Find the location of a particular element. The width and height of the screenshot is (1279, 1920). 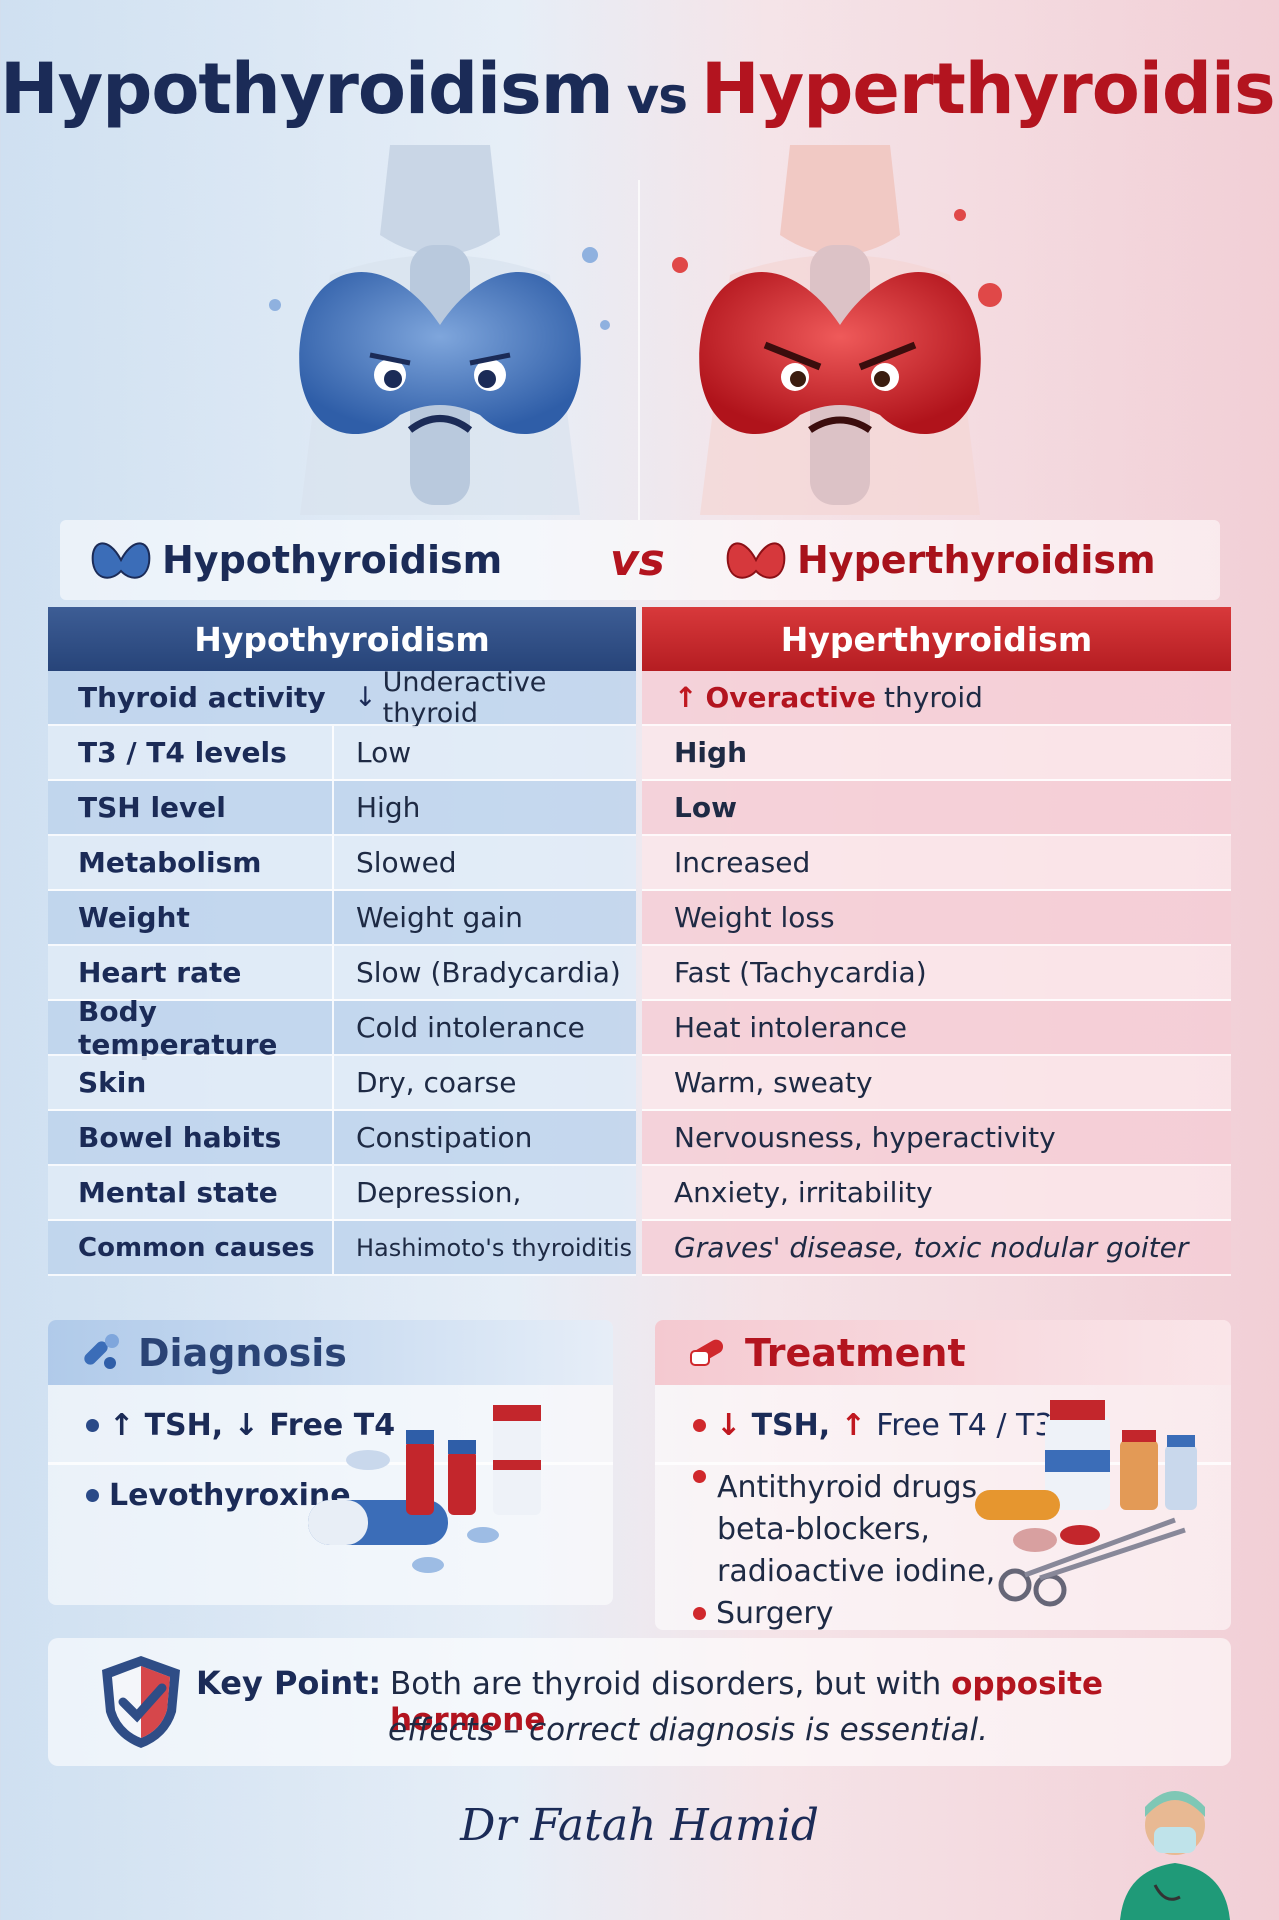

illustration-divider is located at coordinates (639, 350).